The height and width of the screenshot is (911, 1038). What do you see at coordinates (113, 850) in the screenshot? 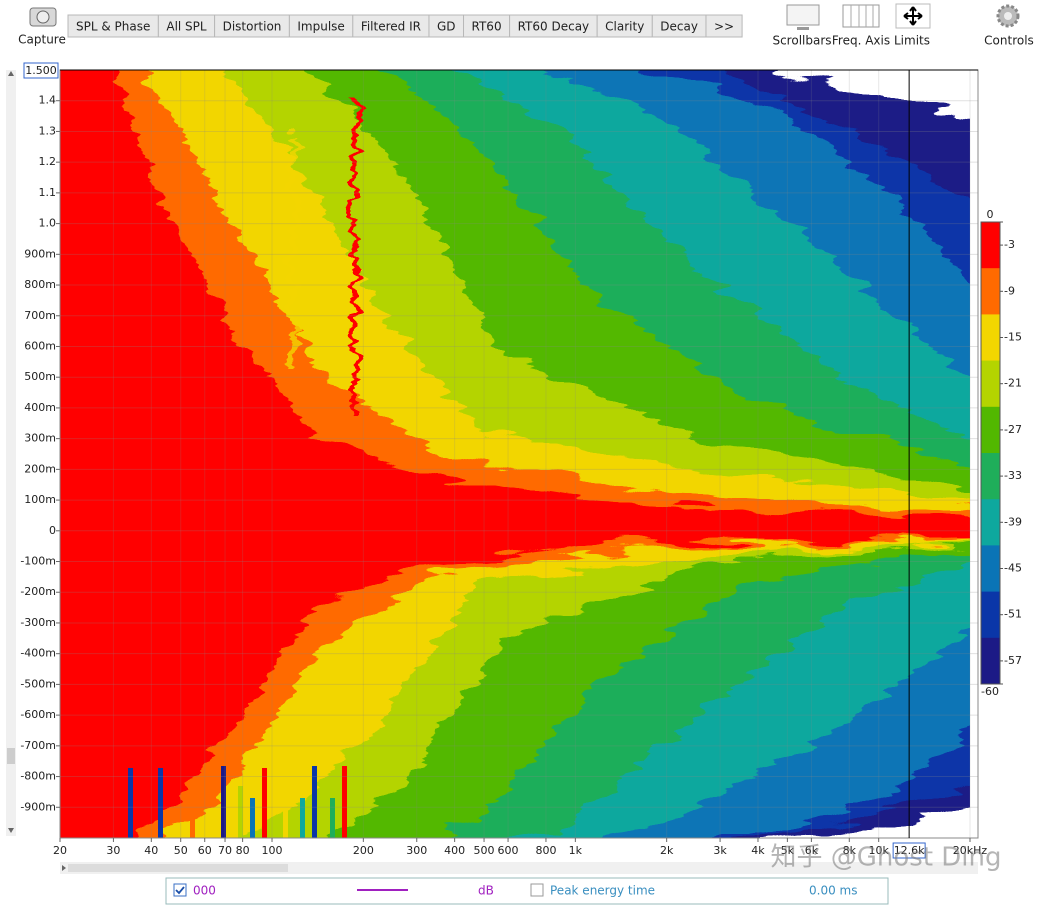
I see `x-tick-label: 30` at bounding box center [113, 850].